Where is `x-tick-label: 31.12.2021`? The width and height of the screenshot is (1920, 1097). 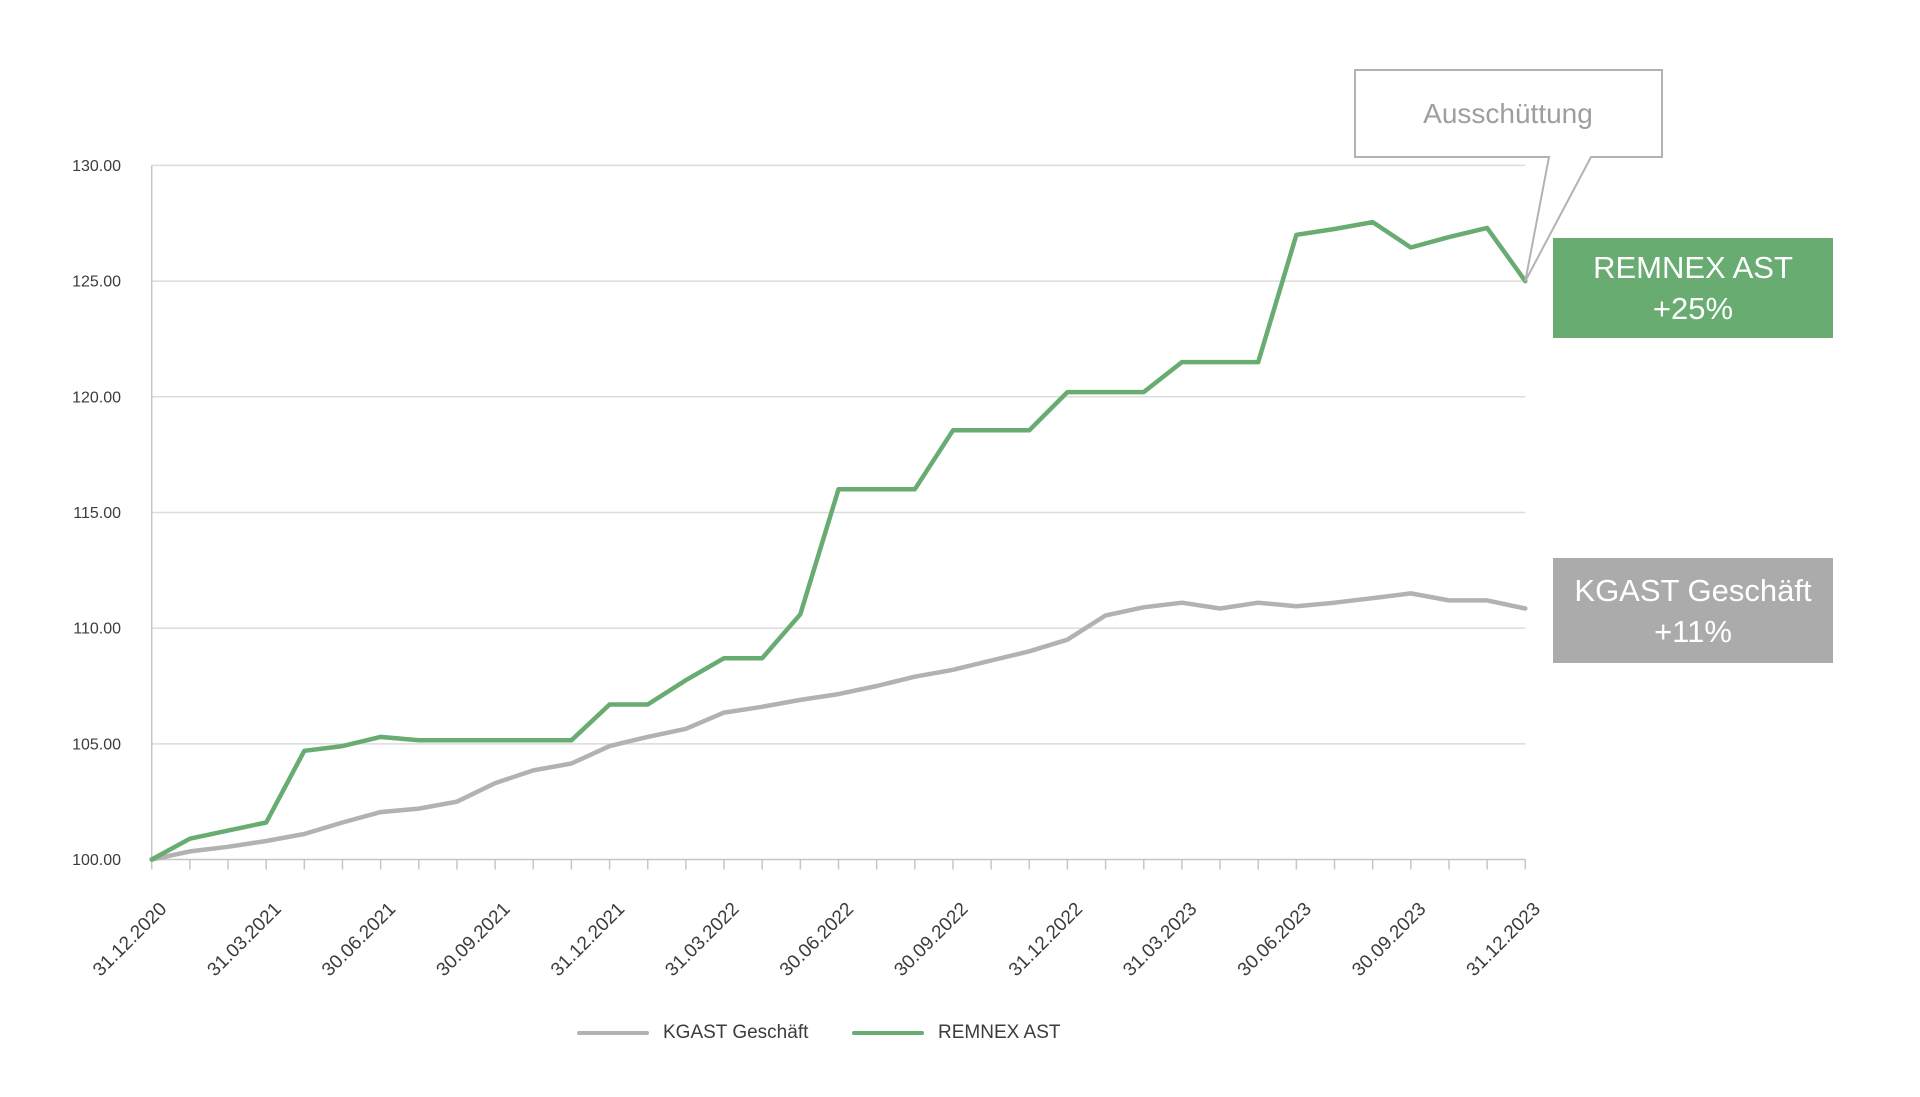 x-tick-label: 31.12.2021 is located at coordinates (588, 940).